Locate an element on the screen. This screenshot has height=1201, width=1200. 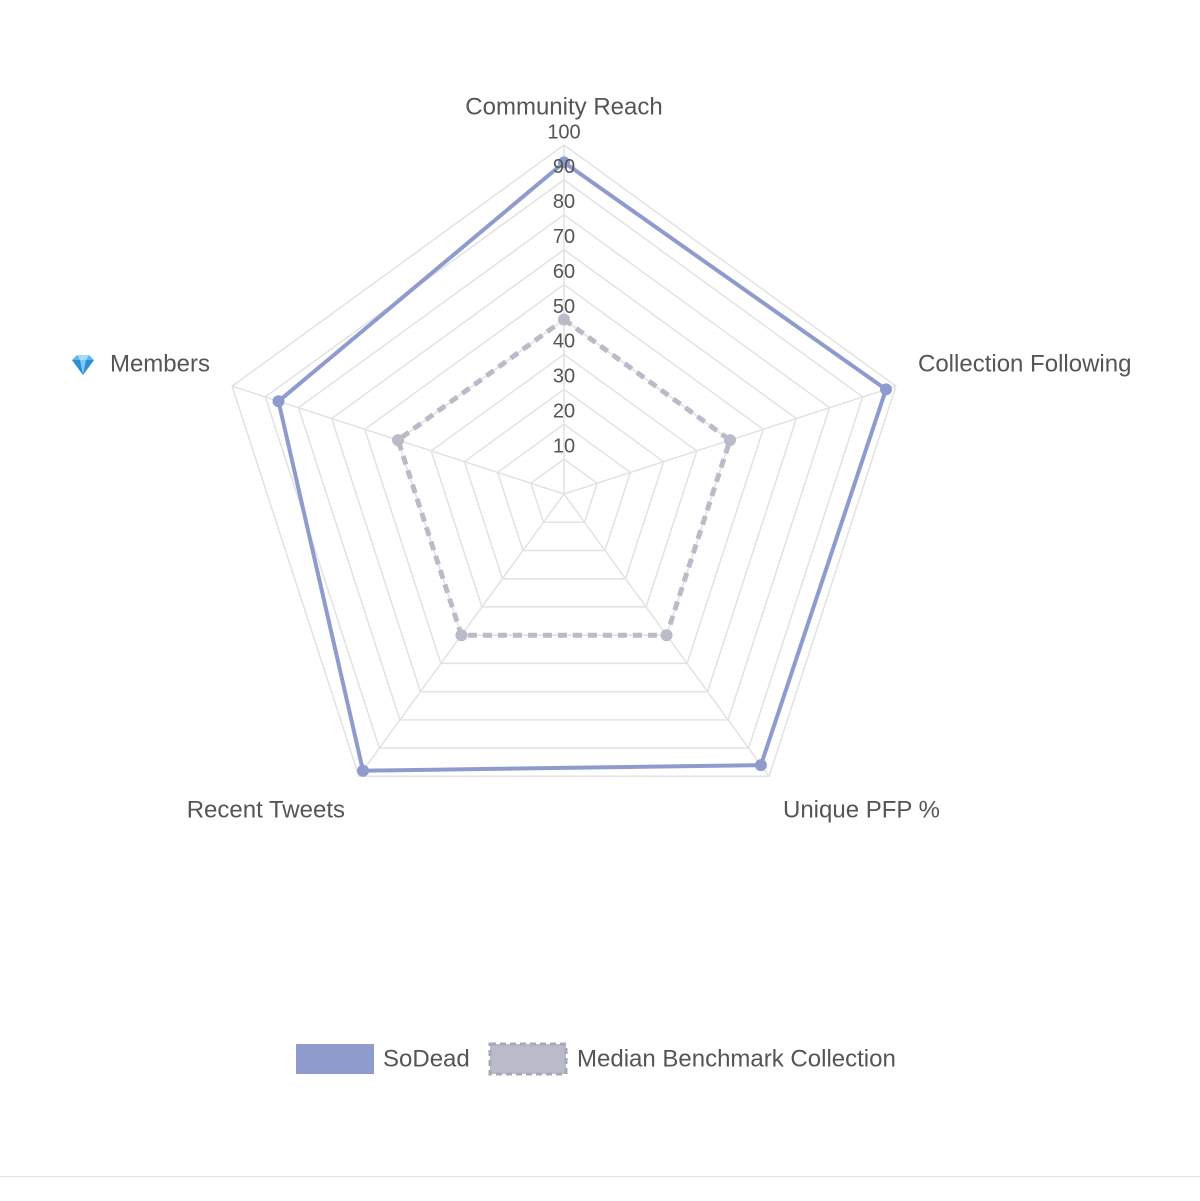
legend-label: Median Benchmark Collection is located at coordinates (736, 1058).